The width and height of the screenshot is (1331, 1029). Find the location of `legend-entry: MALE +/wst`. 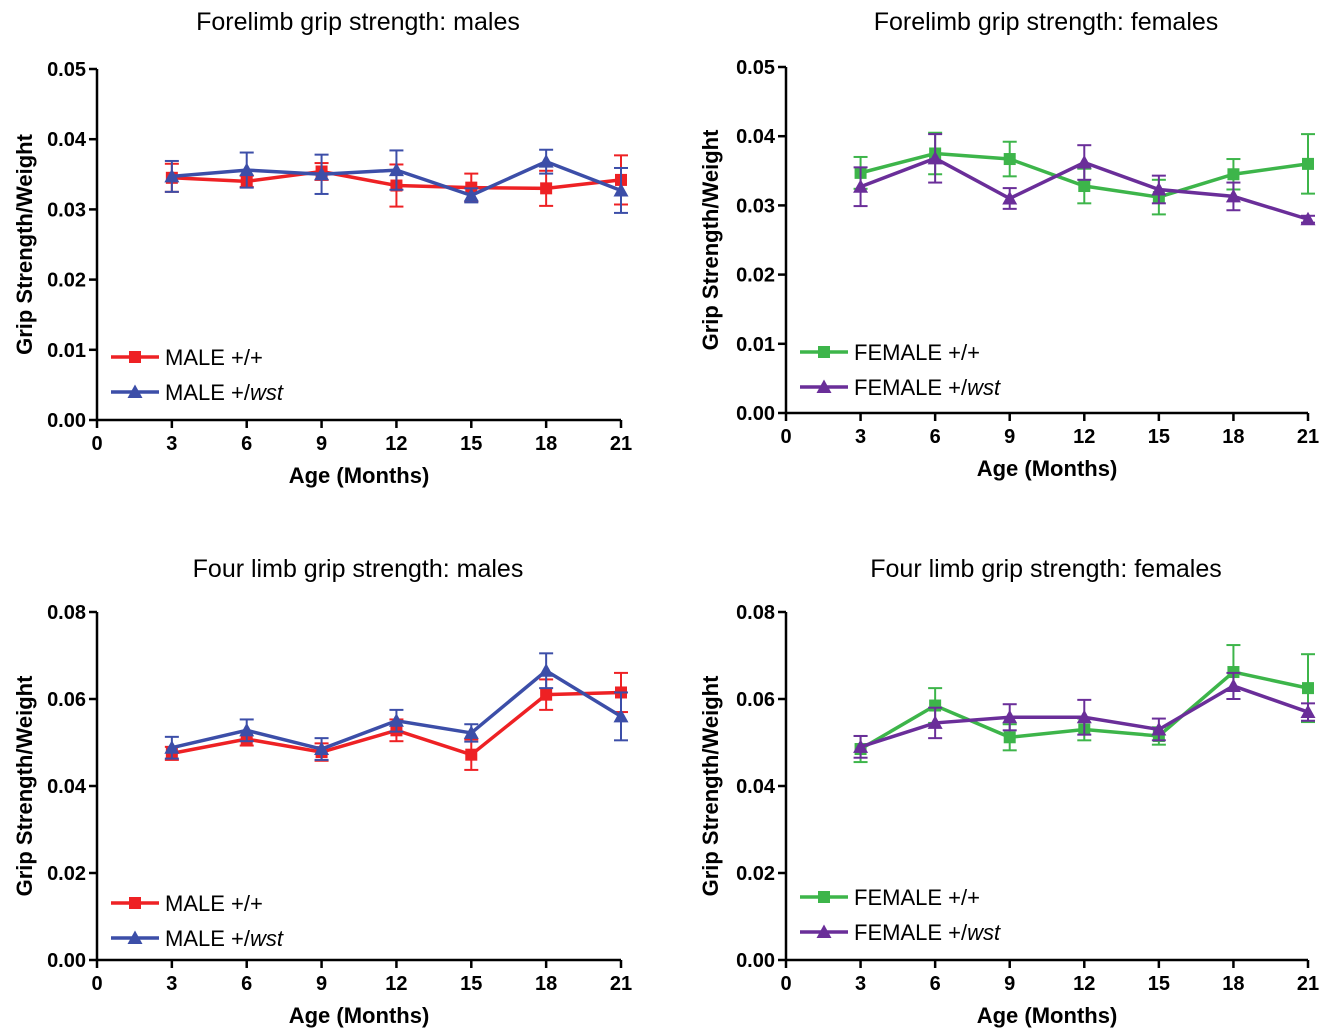

legend-entry: MALE +/wst is located at coordinates (197, 938).